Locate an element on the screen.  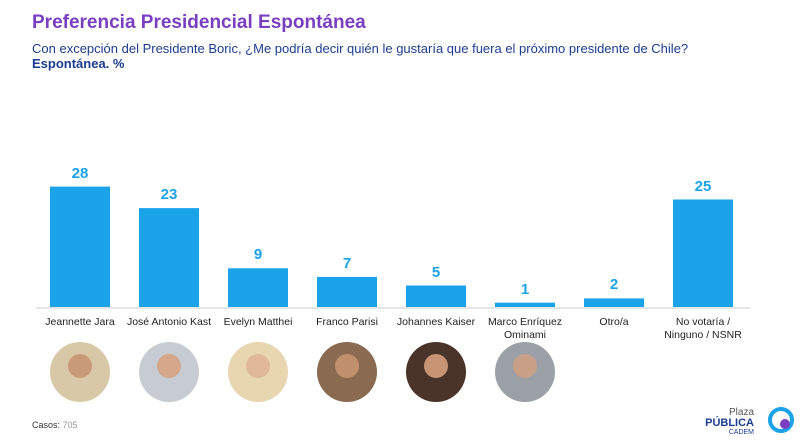
category-label: Otro/a is located at coordinates (614, 322).